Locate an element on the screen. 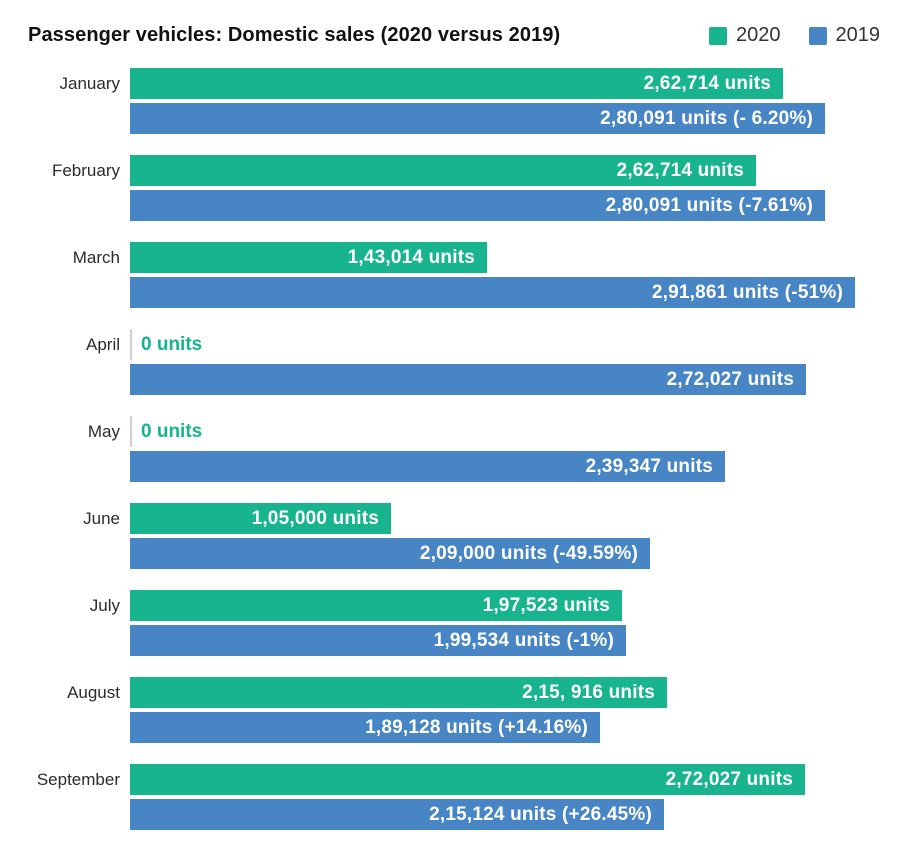  bar-row: 2,80,091 units (- 6.20%) is located at coordinates (455, 118).